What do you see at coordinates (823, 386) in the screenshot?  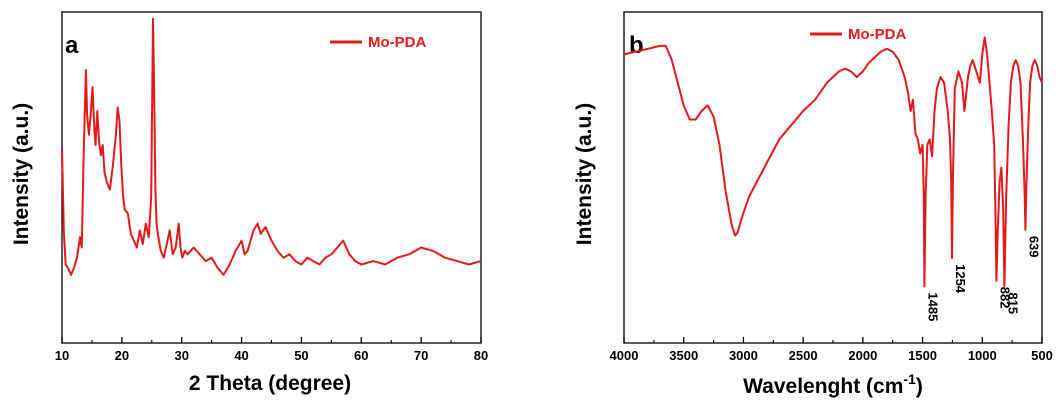 I see `x-axis-title-b-main: Wavelenght (cm` at bounding box center [823, 386].